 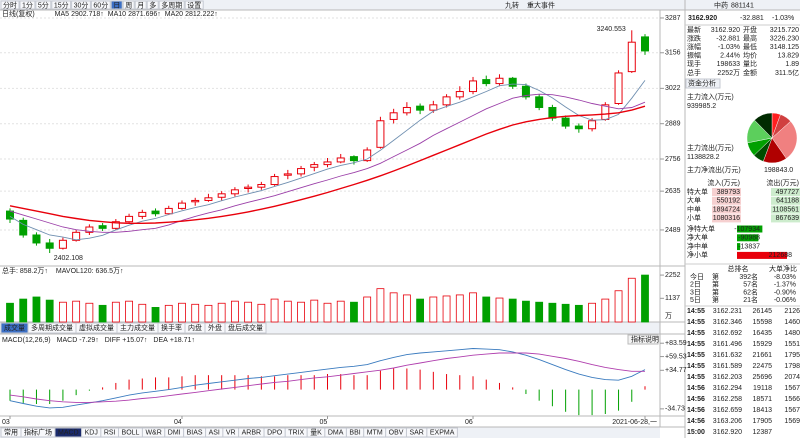 What do you see at coordinates (214, 432) in the screenshot?
I see `bottom-tab-label: ASI` at bounding box center [214, 432].